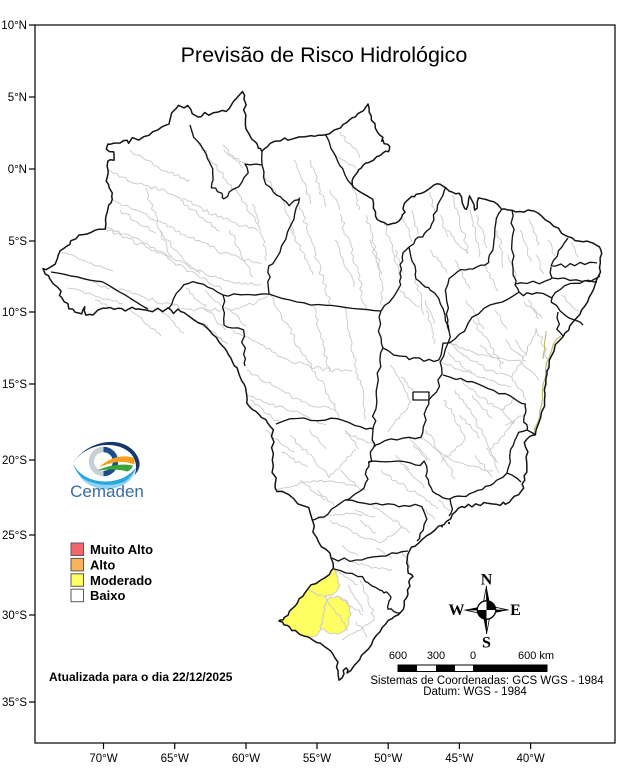 The image size is (626, 773). I want to click on svg-text: Cemaden, so click(107, 491).